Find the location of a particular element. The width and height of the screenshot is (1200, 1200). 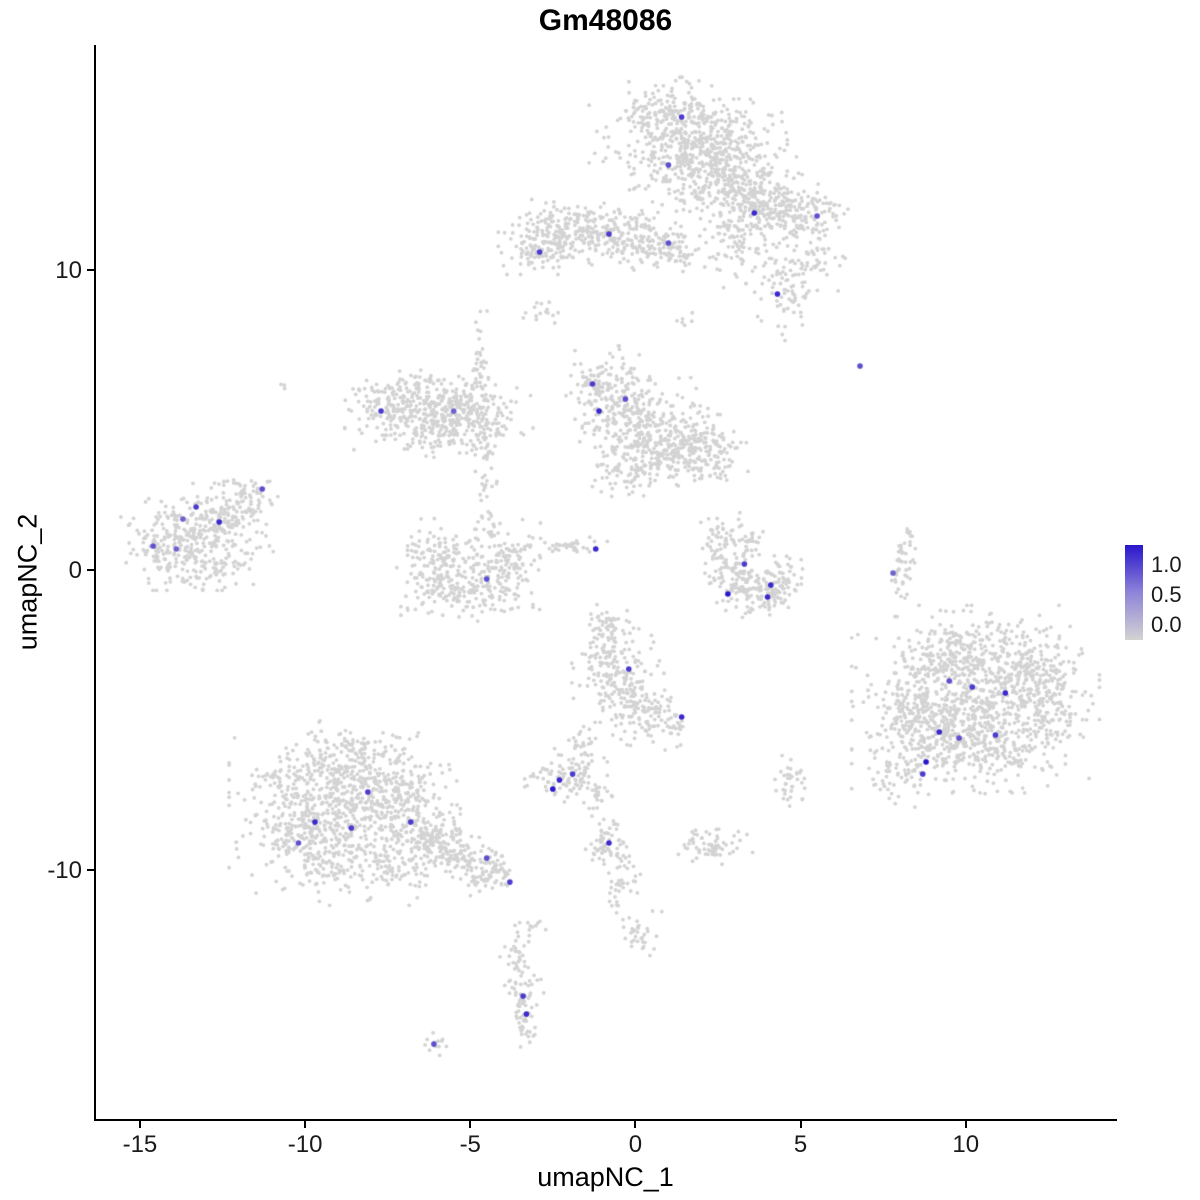

legend-label-mid: 0.5 is located at coordinates (1166, 594).